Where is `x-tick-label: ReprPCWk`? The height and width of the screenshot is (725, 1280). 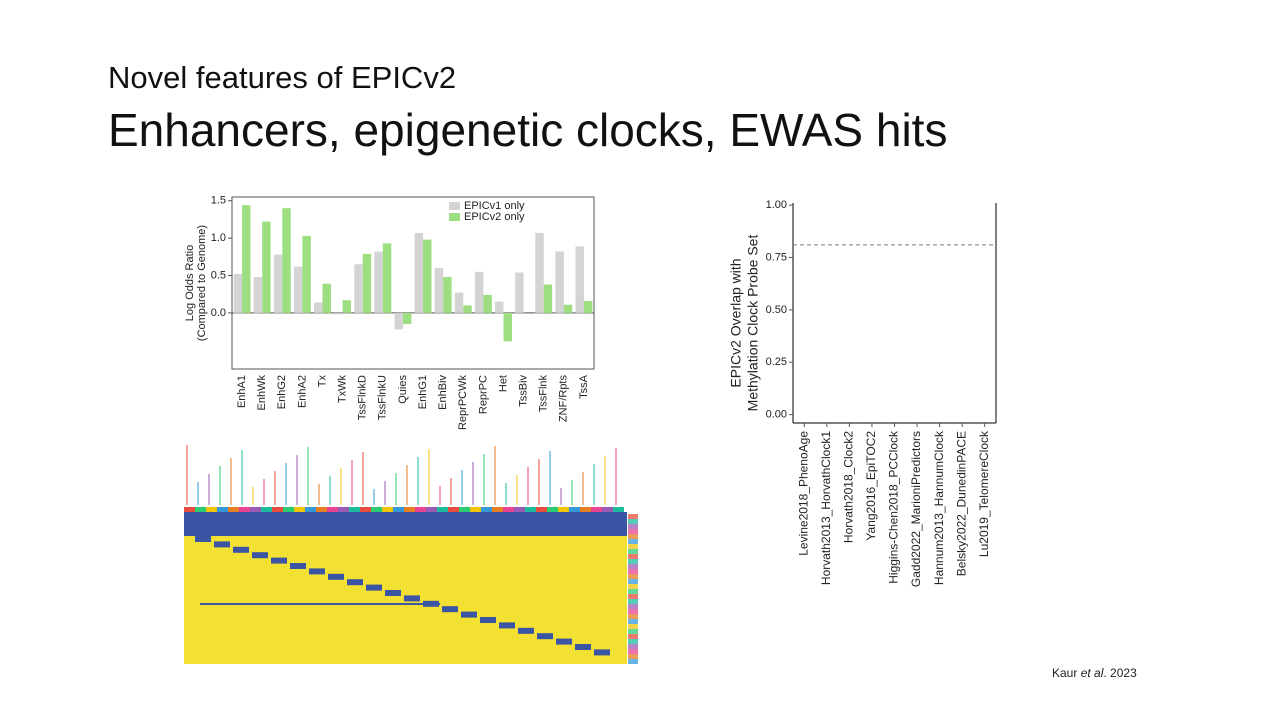 x-tick-label: ReprPCWk is located at coordinates (463, 403).